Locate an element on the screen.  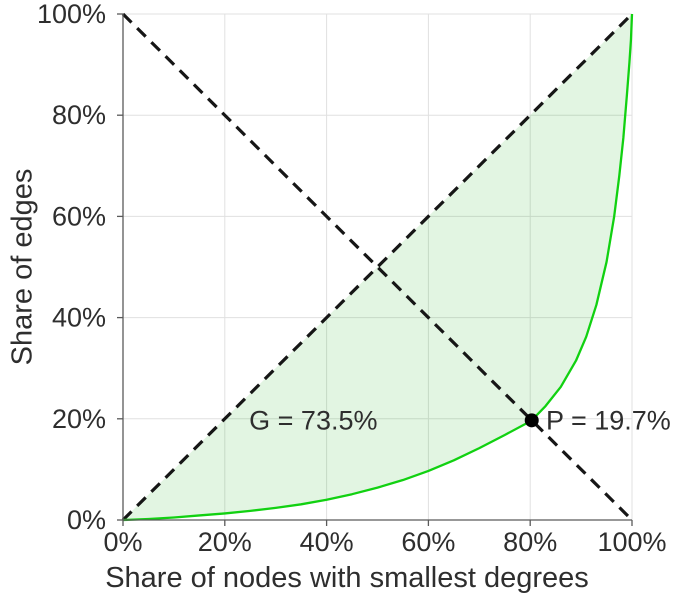
y-tick-label: 80% is located at coordinates (79, 115).